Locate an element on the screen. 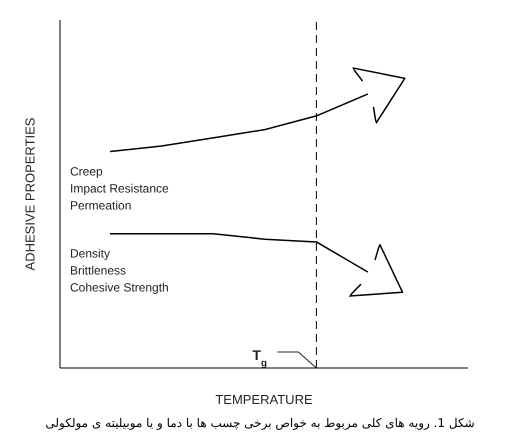 Image resolution: width=520 pixels, height=440 pixels. x-axis-title: TEMPERATURE is located at coordinates (264, 399).